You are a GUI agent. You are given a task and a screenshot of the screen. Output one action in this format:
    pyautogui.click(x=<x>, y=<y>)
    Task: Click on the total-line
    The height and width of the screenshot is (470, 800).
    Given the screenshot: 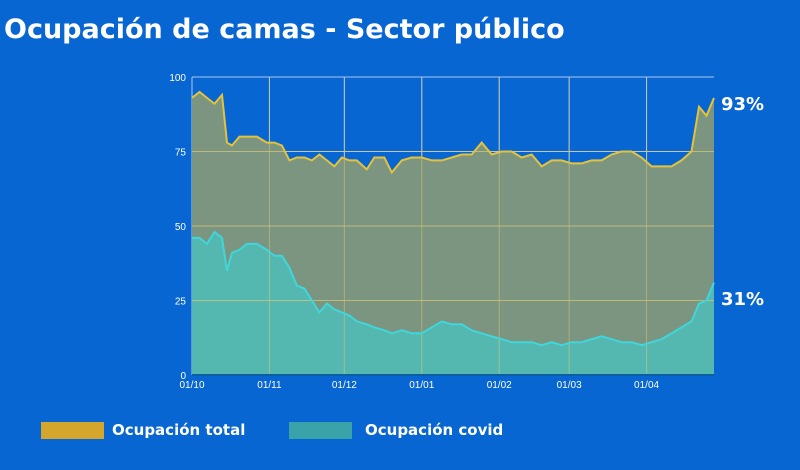 What is the action you would take?
    pyautogui.click(x=453, y=132)
    